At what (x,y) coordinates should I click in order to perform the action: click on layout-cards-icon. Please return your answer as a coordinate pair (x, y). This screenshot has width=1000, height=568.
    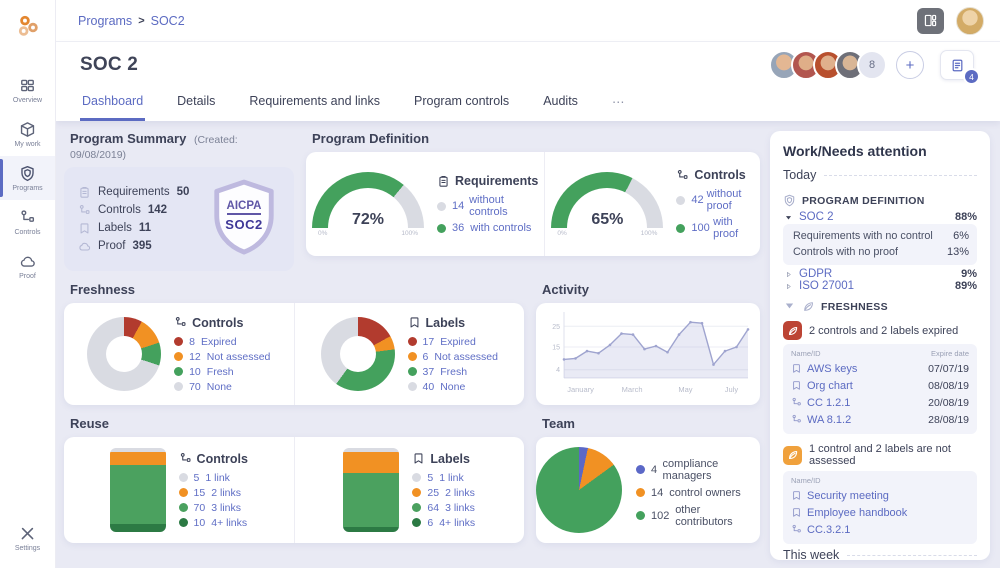
    Looking at the image, I should click on (930, 20).